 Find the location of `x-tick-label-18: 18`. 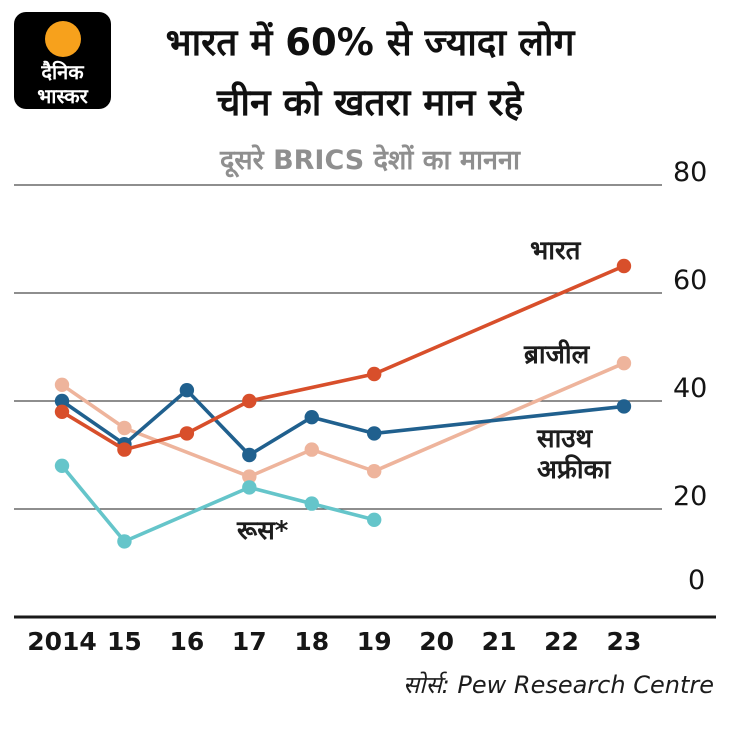

x-tick-label-18: 18 is located at coordinates (311, 641).